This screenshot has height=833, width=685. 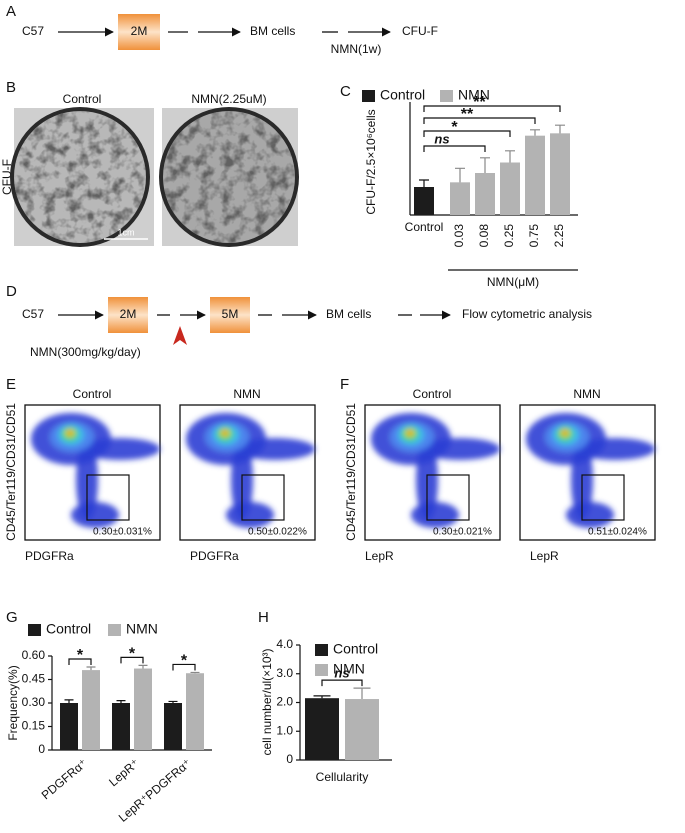 What do you see at coordinates (125, 232) in the screenshot?
I see `scale-label: 1cm` at bounding box center [125, 232].